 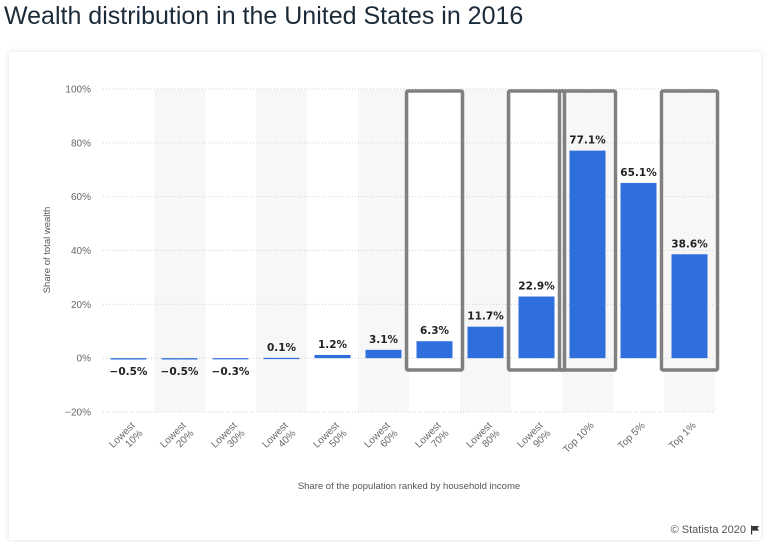 I want to click on statista-credit: © Statista 2020, so click(x=715, y=530).